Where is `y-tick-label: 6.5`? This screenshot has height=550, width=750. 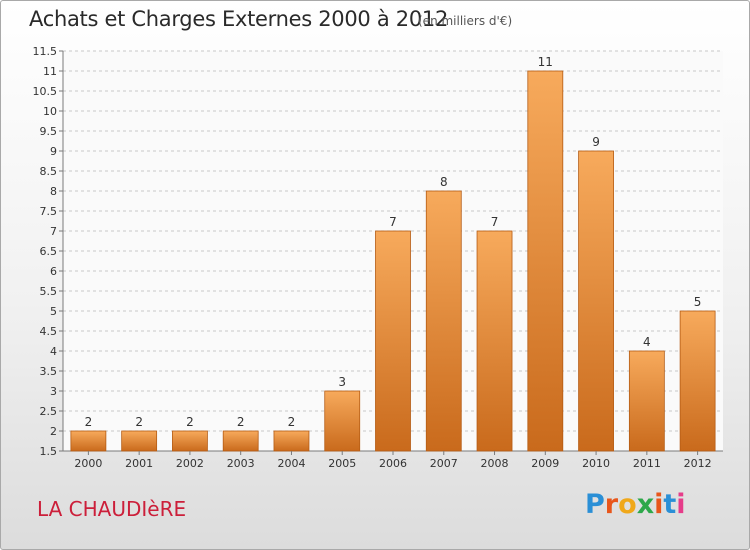 y-tick-label: 6.5 is located at coordinates (49, 251).